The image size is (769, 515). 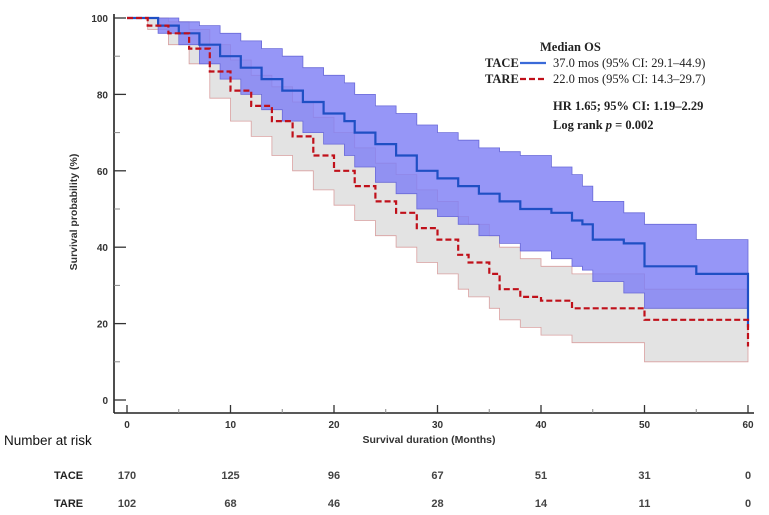 What do you see at coordinates (103, 172) in the screenshot?
I see `y-tick-label: 60` at bounding box center [103, 172].